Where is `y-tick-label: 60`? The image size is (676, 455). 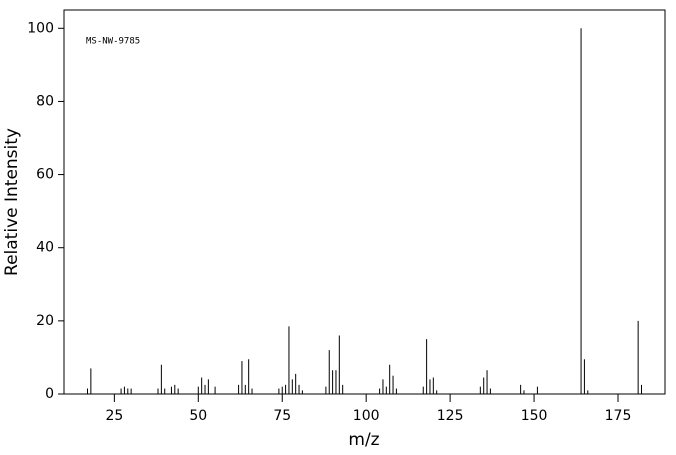
y-tick-label: 60 is located at coordinates (45, 175).